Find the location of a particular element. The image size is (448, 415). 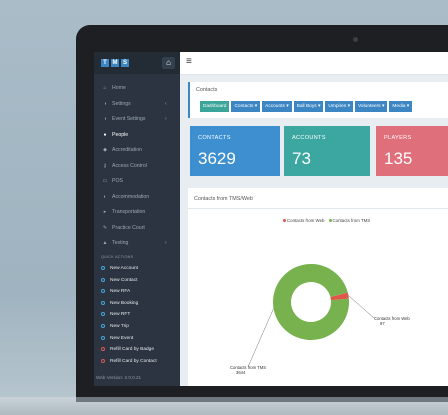

tab: Dashboard is located at coordinates (215, 106).